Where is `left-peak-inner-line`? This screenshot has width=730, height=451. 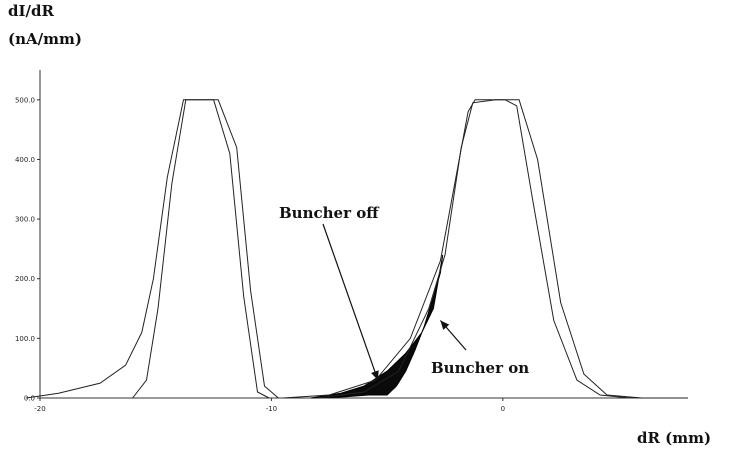
left-peak-inner-line is located at coordinates (201, 249).